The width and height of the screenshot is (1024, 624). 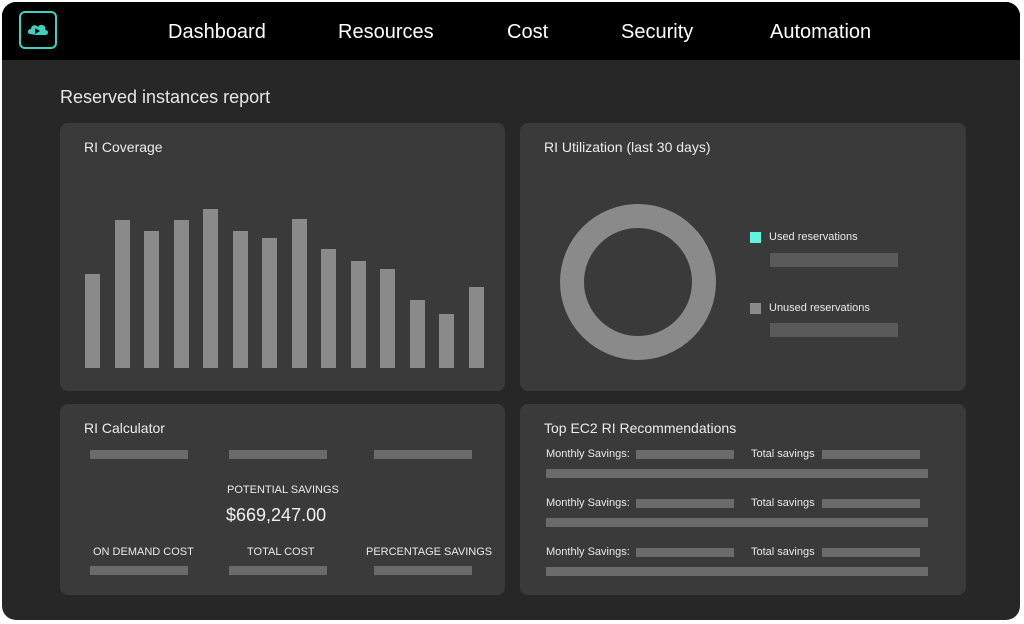 I want to click on on-demand-cost-placeholder, so click(x=139, y=570).